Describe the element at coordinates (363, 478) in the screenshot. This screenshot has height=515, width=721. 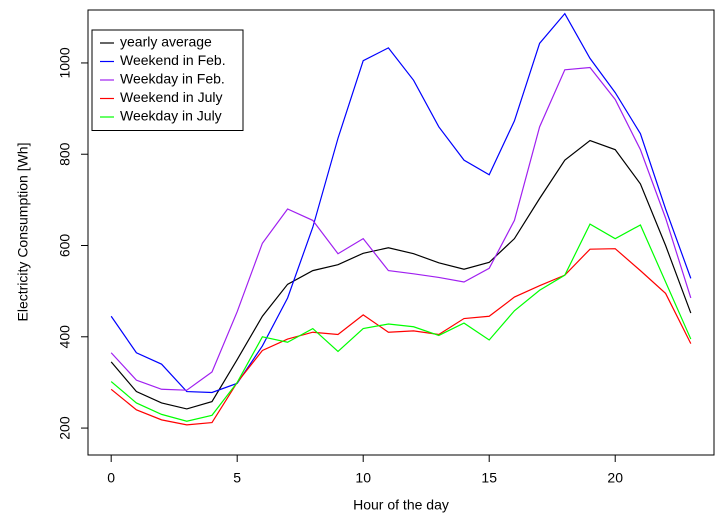
I see `x-tick-label: 10` at that location.